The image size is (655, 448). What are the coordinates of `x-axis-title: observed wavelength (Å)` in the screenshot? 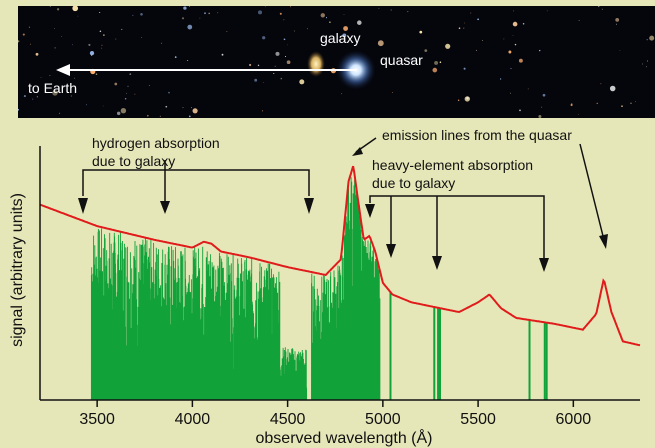 It's located at (344, 437).